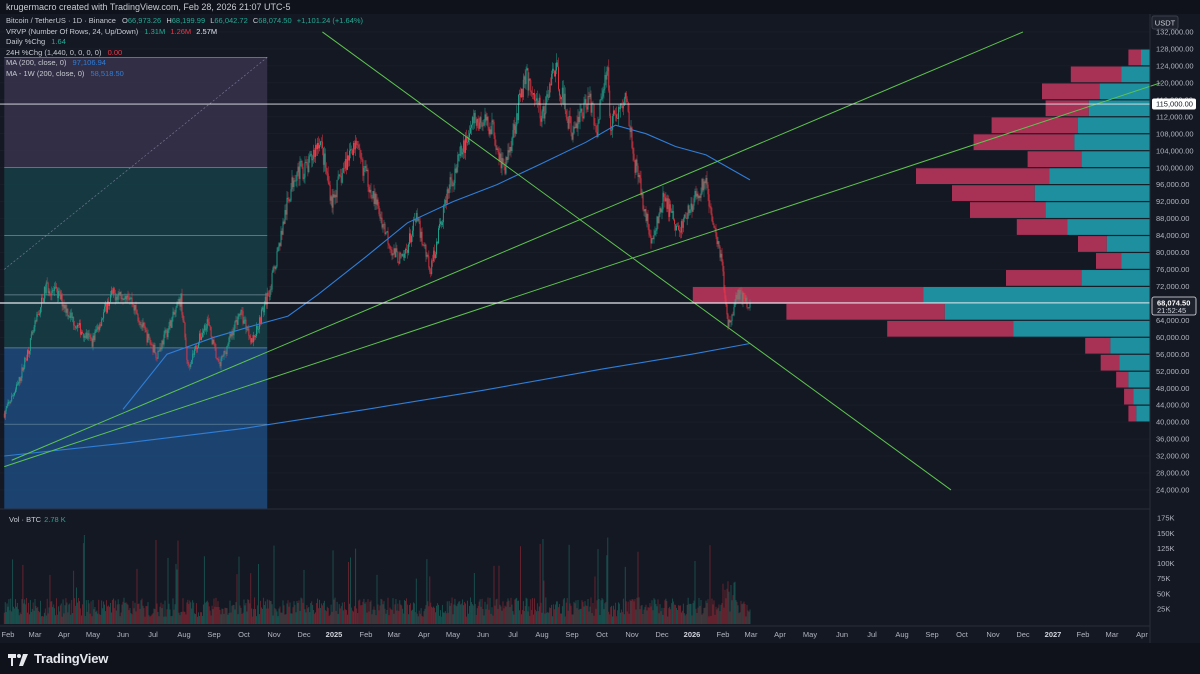 The width and height of the screenshot is (1200, 674). What do you see at coordinates (58, 658) in the screenshot?
I see `tradingview-logo: TradingView` at bounding box center [58, 658].